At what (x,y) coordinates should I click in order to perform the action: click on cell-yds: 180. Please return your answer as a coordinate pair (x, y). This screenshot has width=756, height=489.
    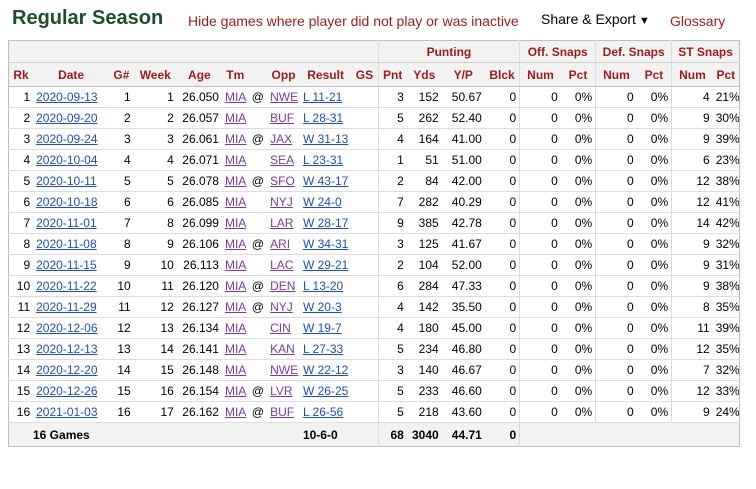
    Looking at the image, I should click on (424, 328).